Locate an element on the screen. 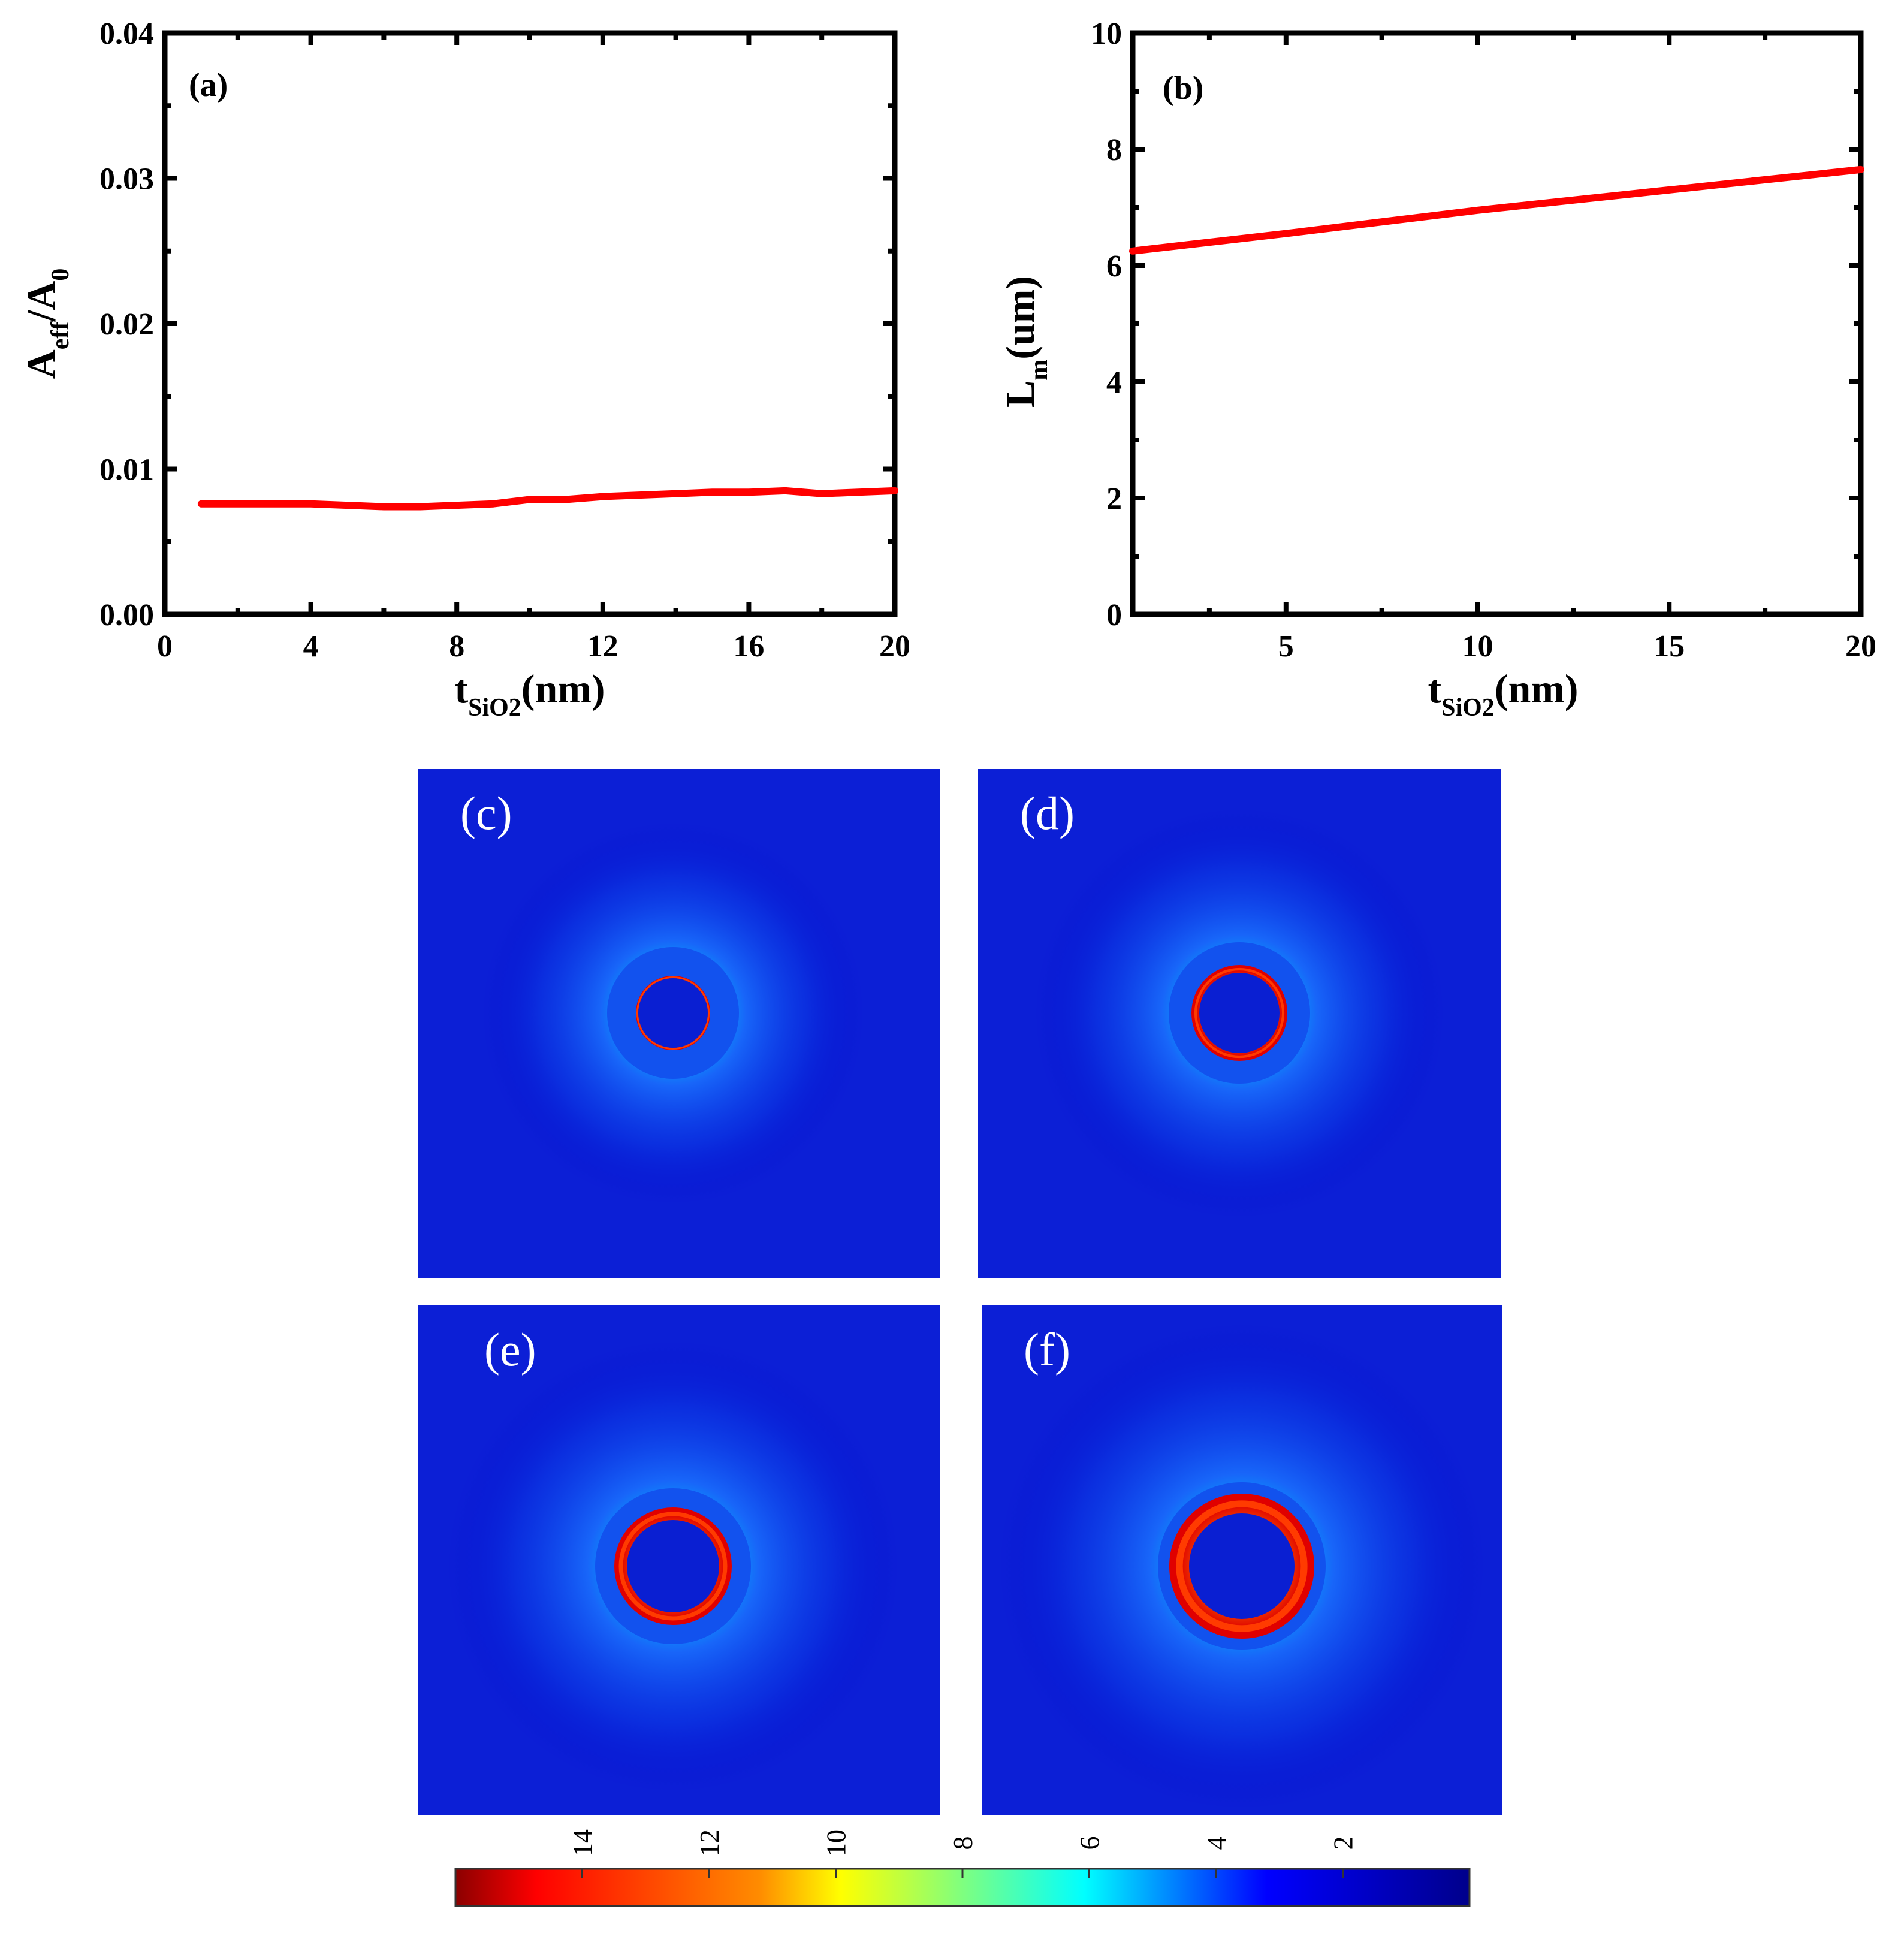 The width and height of the screenshot is (1904, 1936). field-map-d: (d) is located at coordinates (1239, 1023).